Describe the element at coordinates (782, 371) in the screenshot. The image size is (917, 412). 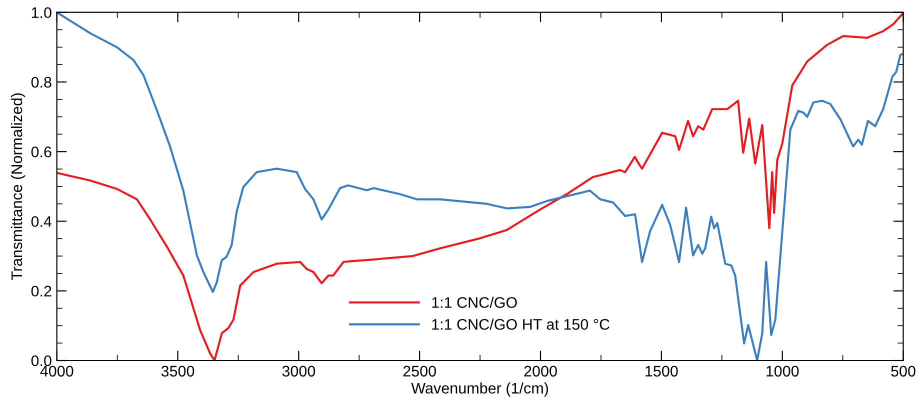
I see `x-tick-label: 1000` at that location.